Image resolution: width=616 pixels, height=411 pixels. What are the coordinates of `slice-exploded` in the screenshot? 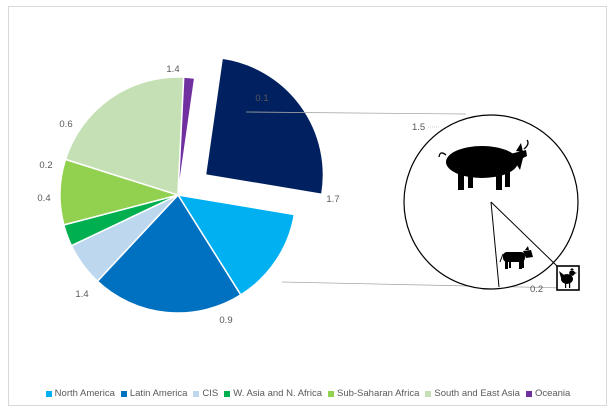 It's located at (264, 126).